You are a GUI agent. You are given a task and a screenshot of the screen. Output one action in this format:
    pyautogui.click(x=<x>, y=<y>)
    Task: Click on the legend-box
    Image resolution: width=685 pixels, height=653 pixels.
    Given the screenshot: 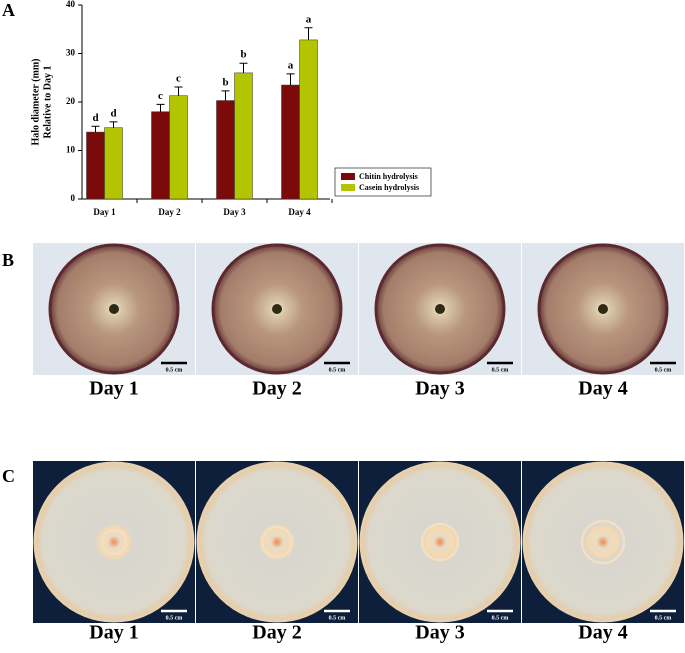 What is the action you would take?
    pyautogui.click(x=383, y=182)
    